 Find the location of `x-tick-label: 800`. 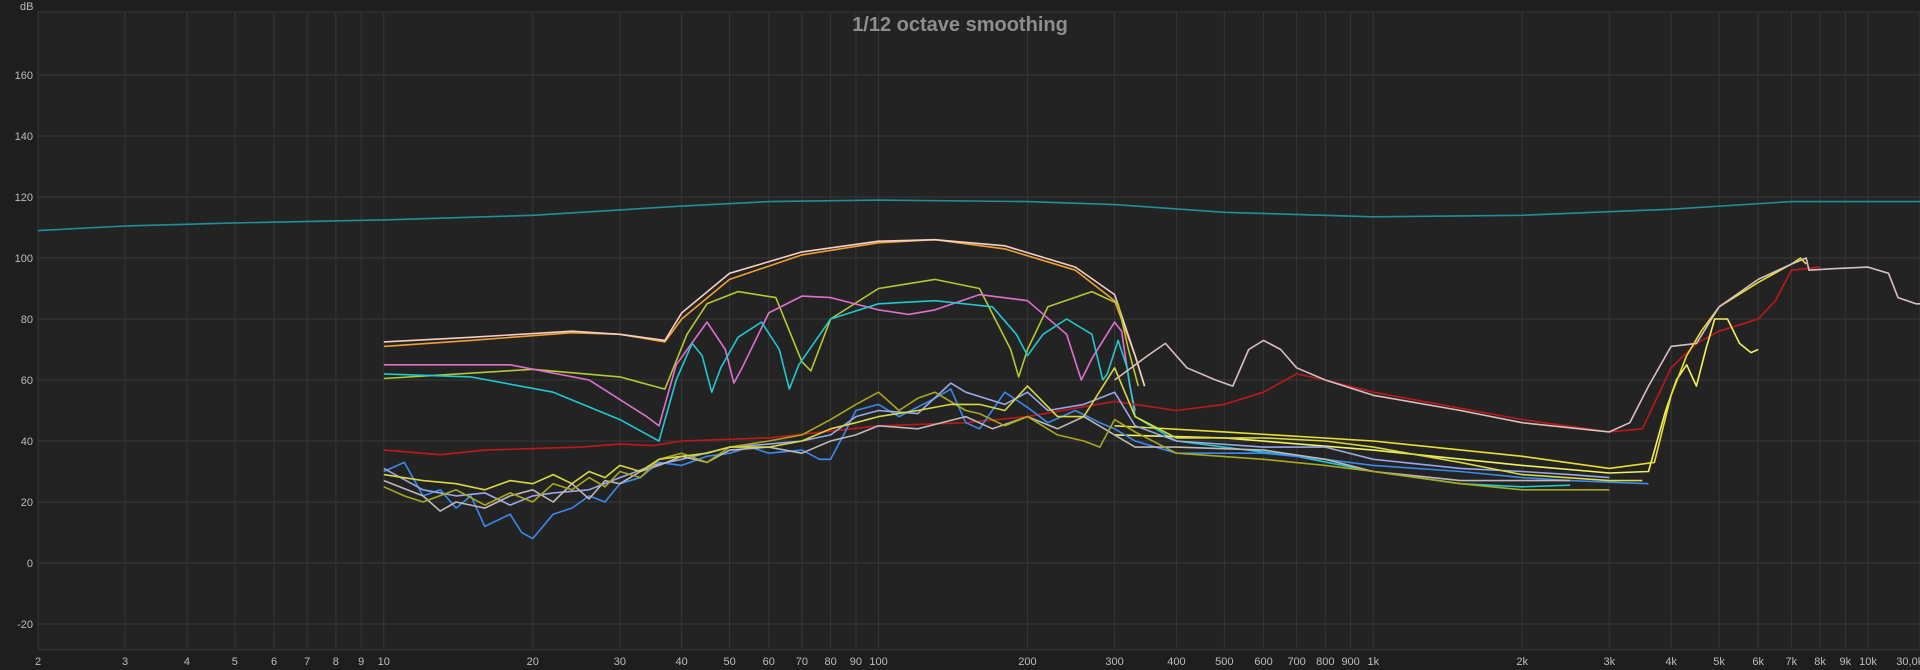

x-tick-label: 800 is located at coordinates (1325, 662).